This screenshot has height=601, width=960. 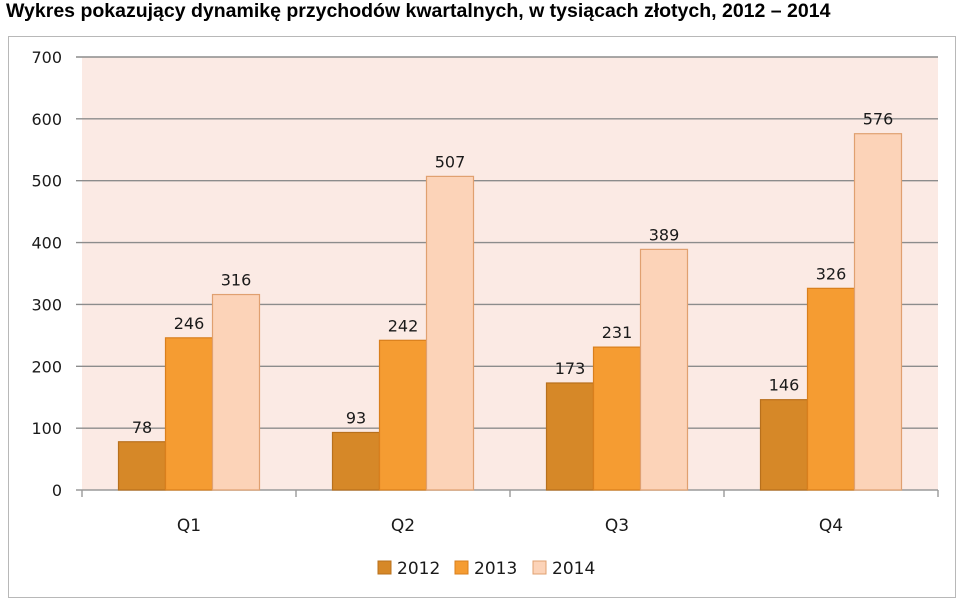 What do you see at coordinates (142, 427) in the screenshot?
I see `data-label: 78` at bounding box center [142, 427].